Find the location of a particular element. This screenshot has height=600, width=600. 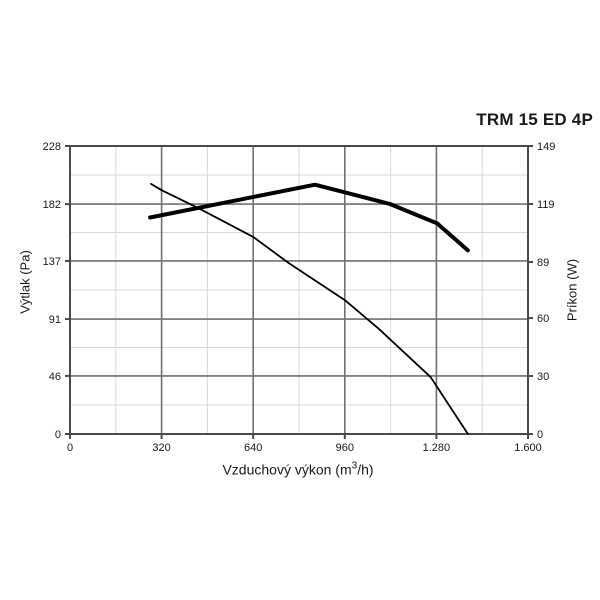

x-axis-title-text: Vzduchový výkon (m is located at coordinates (287, 469).